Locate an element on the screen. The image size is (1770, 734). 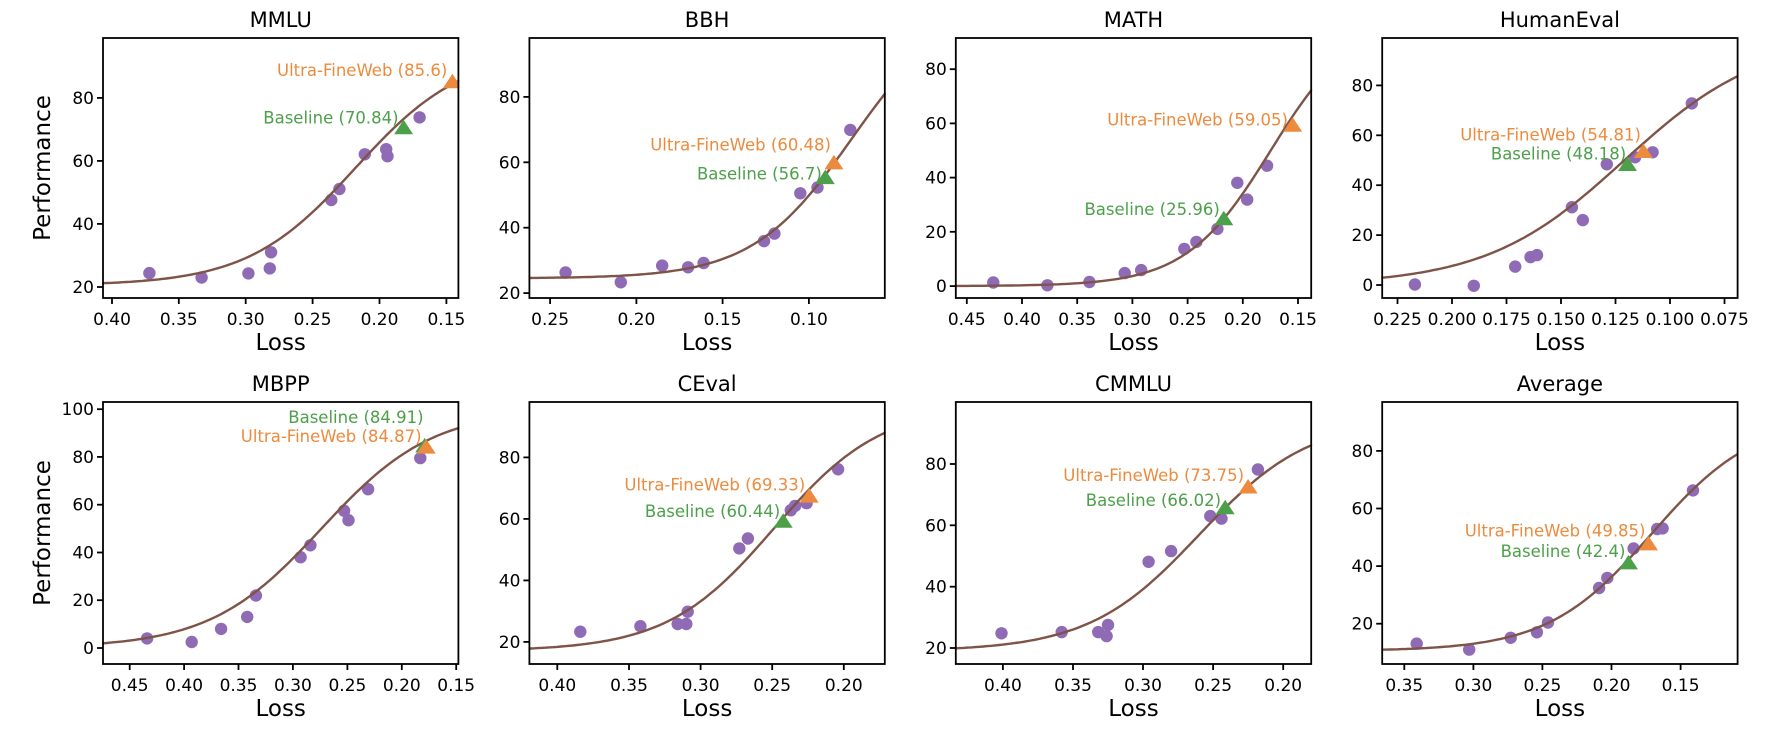
subplot-title: CMMLU is located at coordinates (1133, 384).